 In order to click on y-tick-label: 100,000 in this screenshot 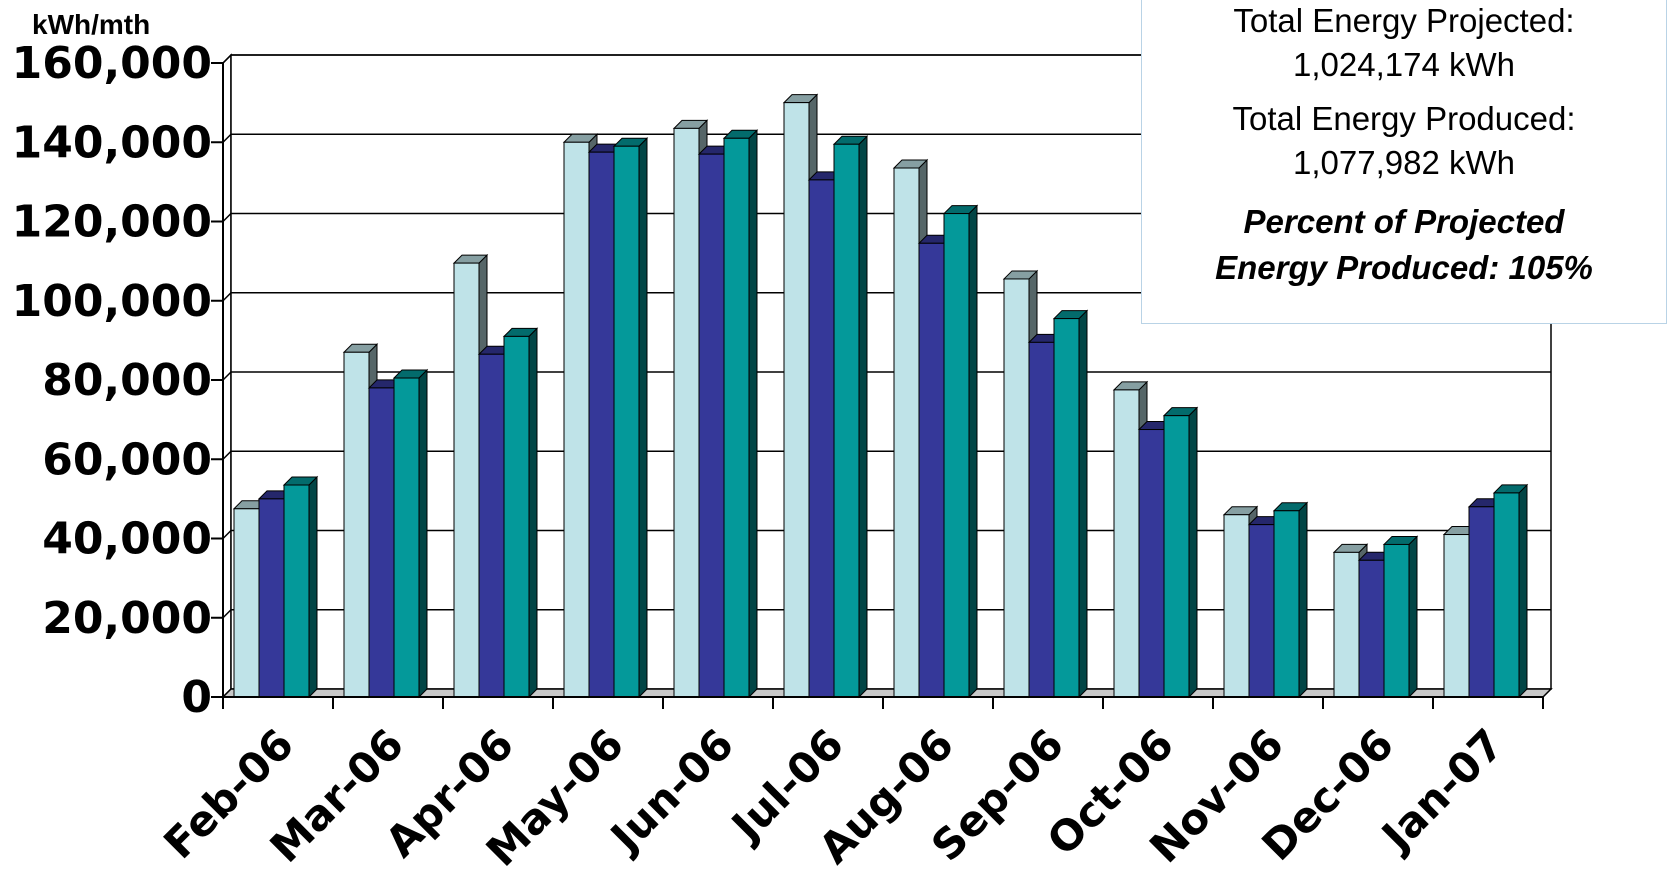, I will do `click(112, 301)`.